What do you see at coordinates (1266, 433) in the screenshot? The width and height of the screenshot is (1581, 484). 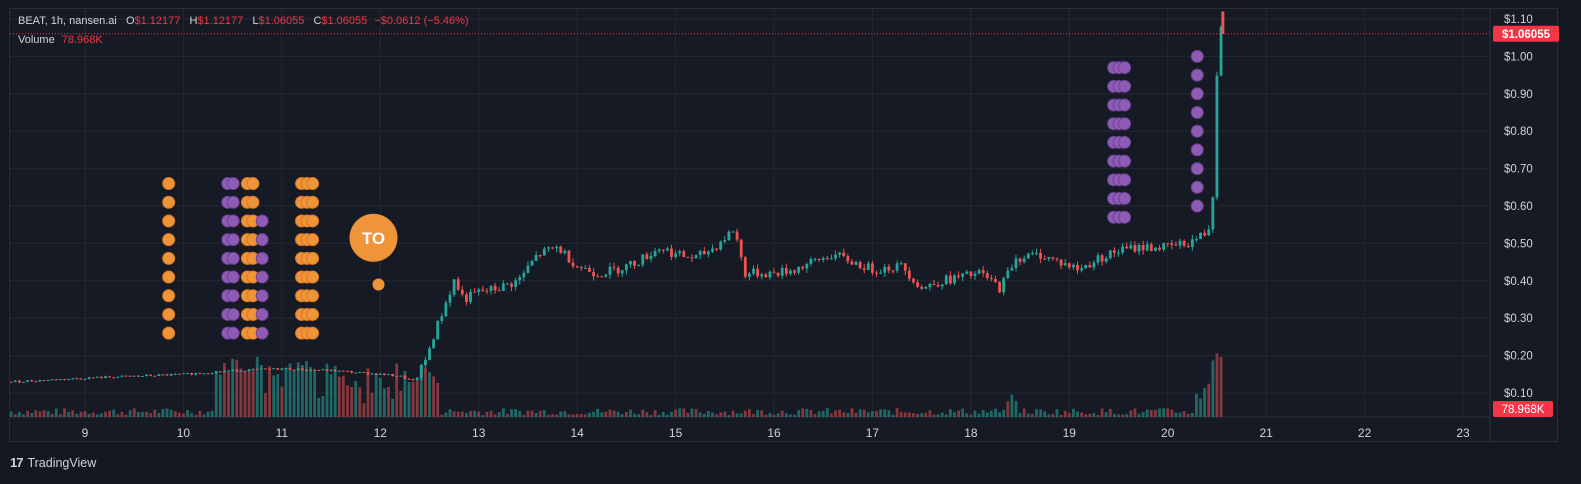 I see `x-tick-label: 21` at bounding box center [1266, 433].